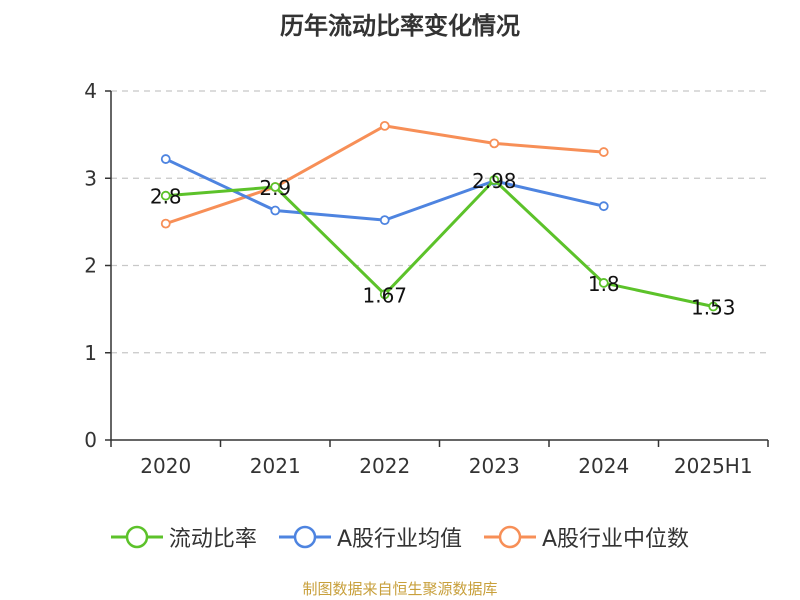  I want to click on x-tick-label: 2021, so click(275, 466).